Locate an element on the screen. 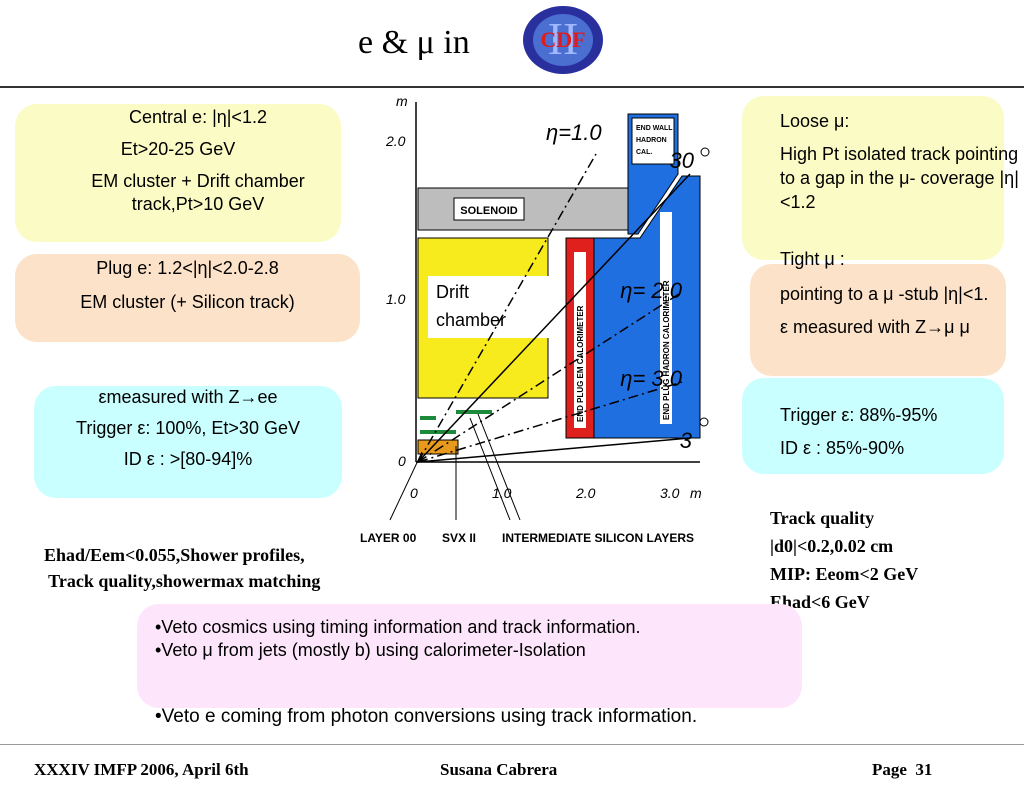 This screenshot has width=1024, height=791. solenoid-label-box is located at coordinates (489, 209).